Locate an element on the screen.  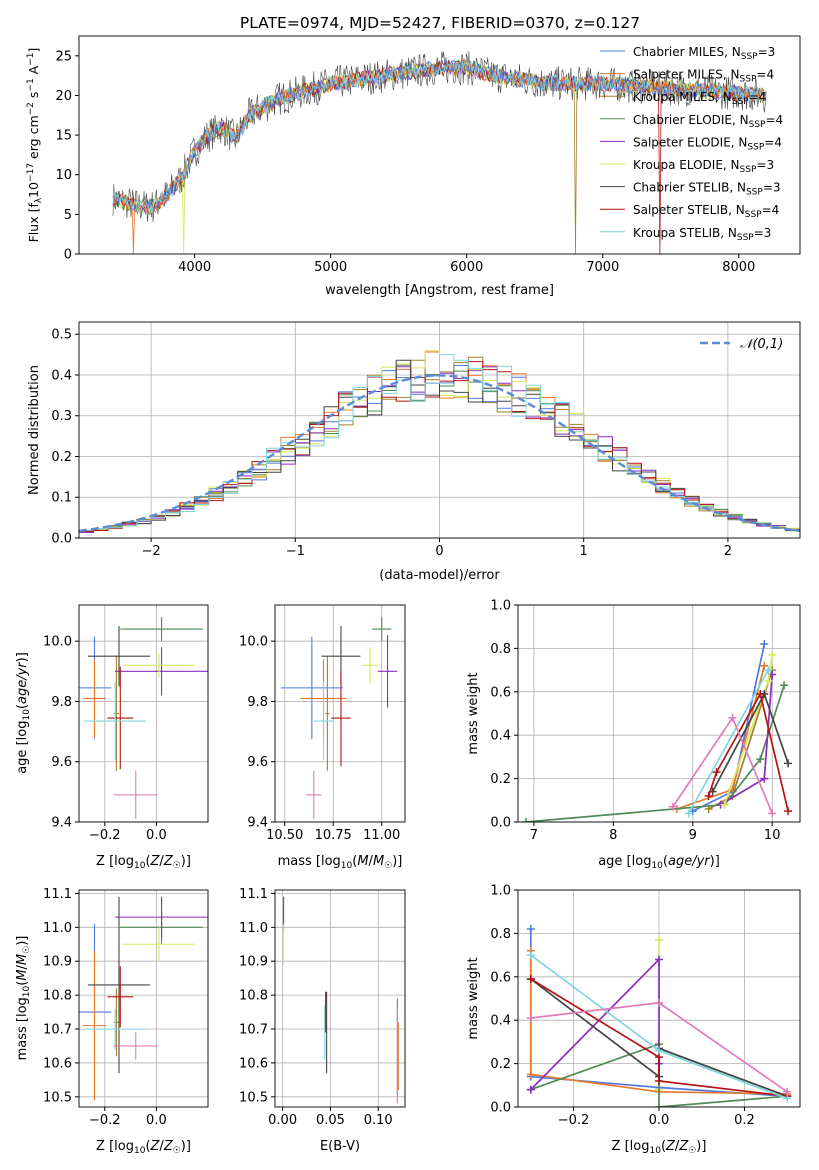
y-tick-label: 10.0 is located at coordinates (253, 642).